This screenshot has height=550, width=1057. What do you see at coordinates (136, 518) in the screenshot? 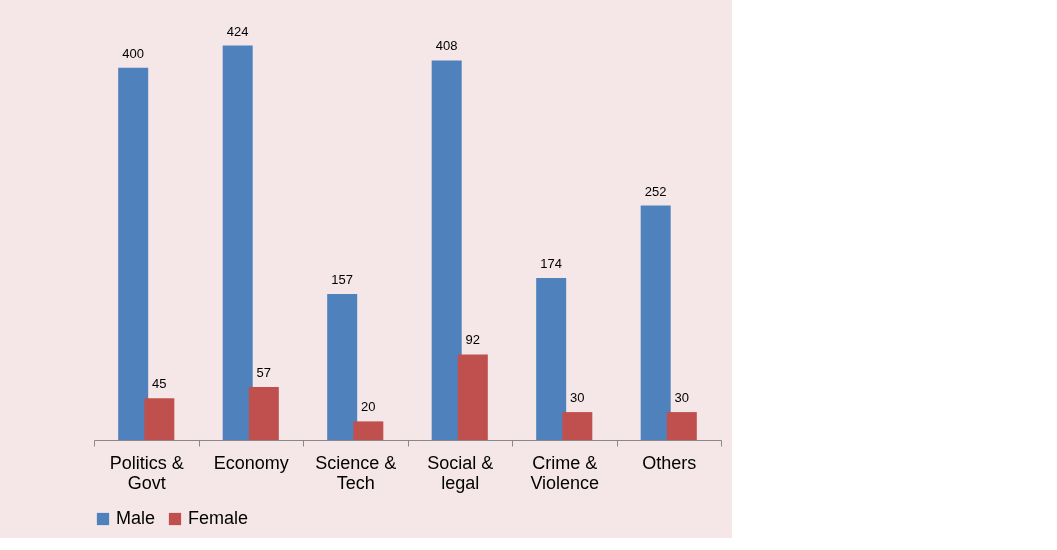
I see `legend-label: Male` at bounding box center [136, 518].